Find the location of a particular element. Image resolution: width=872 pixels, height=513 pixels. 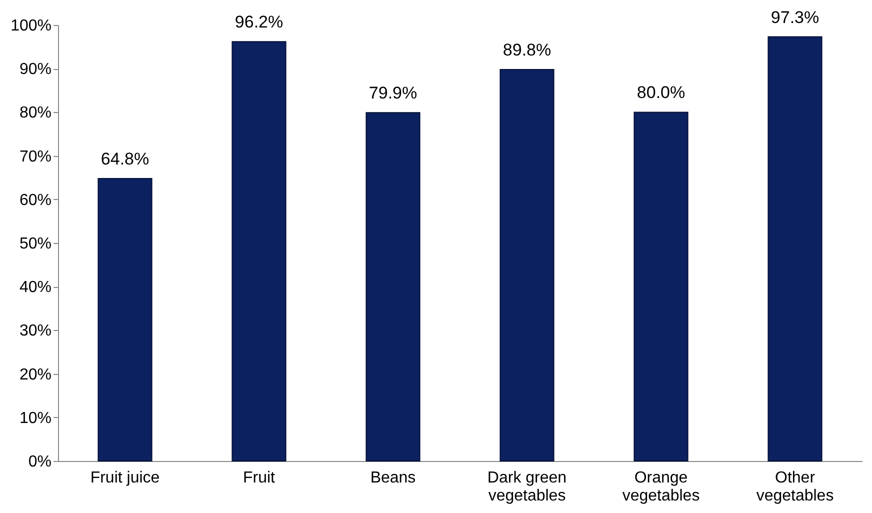

x-tick-label: Other vegetables is located at coordinates (795, 487).